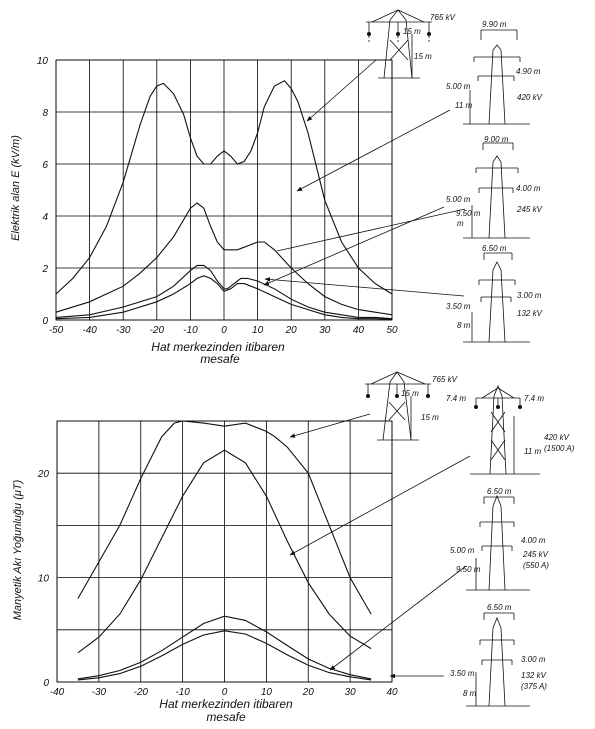  What do you see at coordinates (464, 105) in the screenshot?
I see `t420-top-height: 11 m` at bounding box center [464, 105].